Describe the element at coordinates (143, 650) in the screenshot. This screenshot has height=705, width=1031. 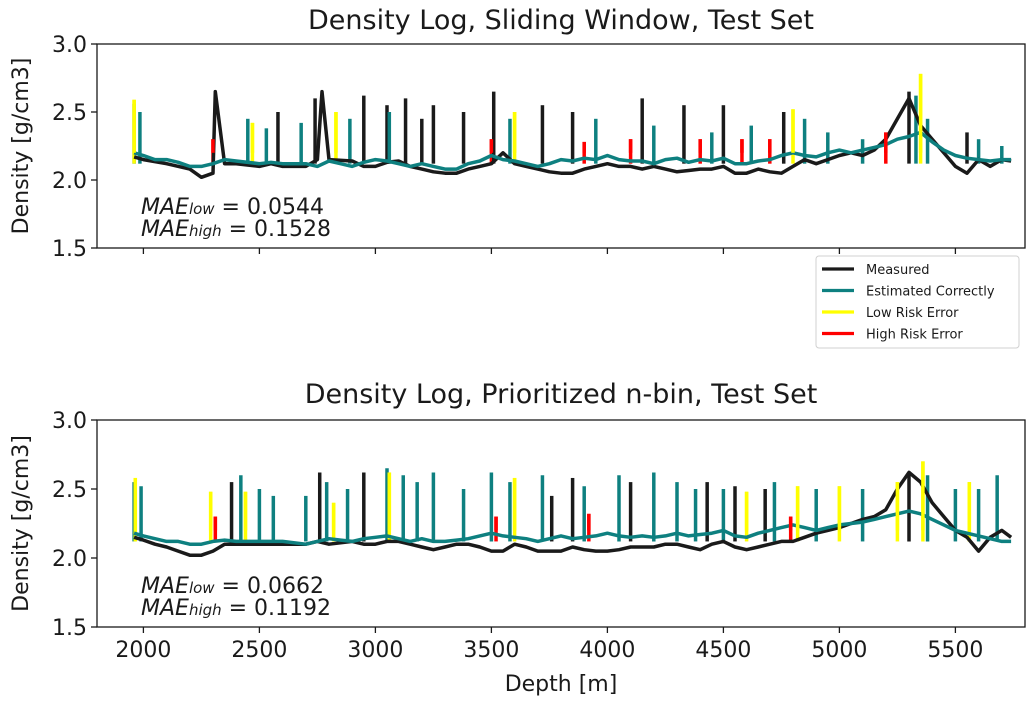
I see `x-tick-label: 2000` at that location.